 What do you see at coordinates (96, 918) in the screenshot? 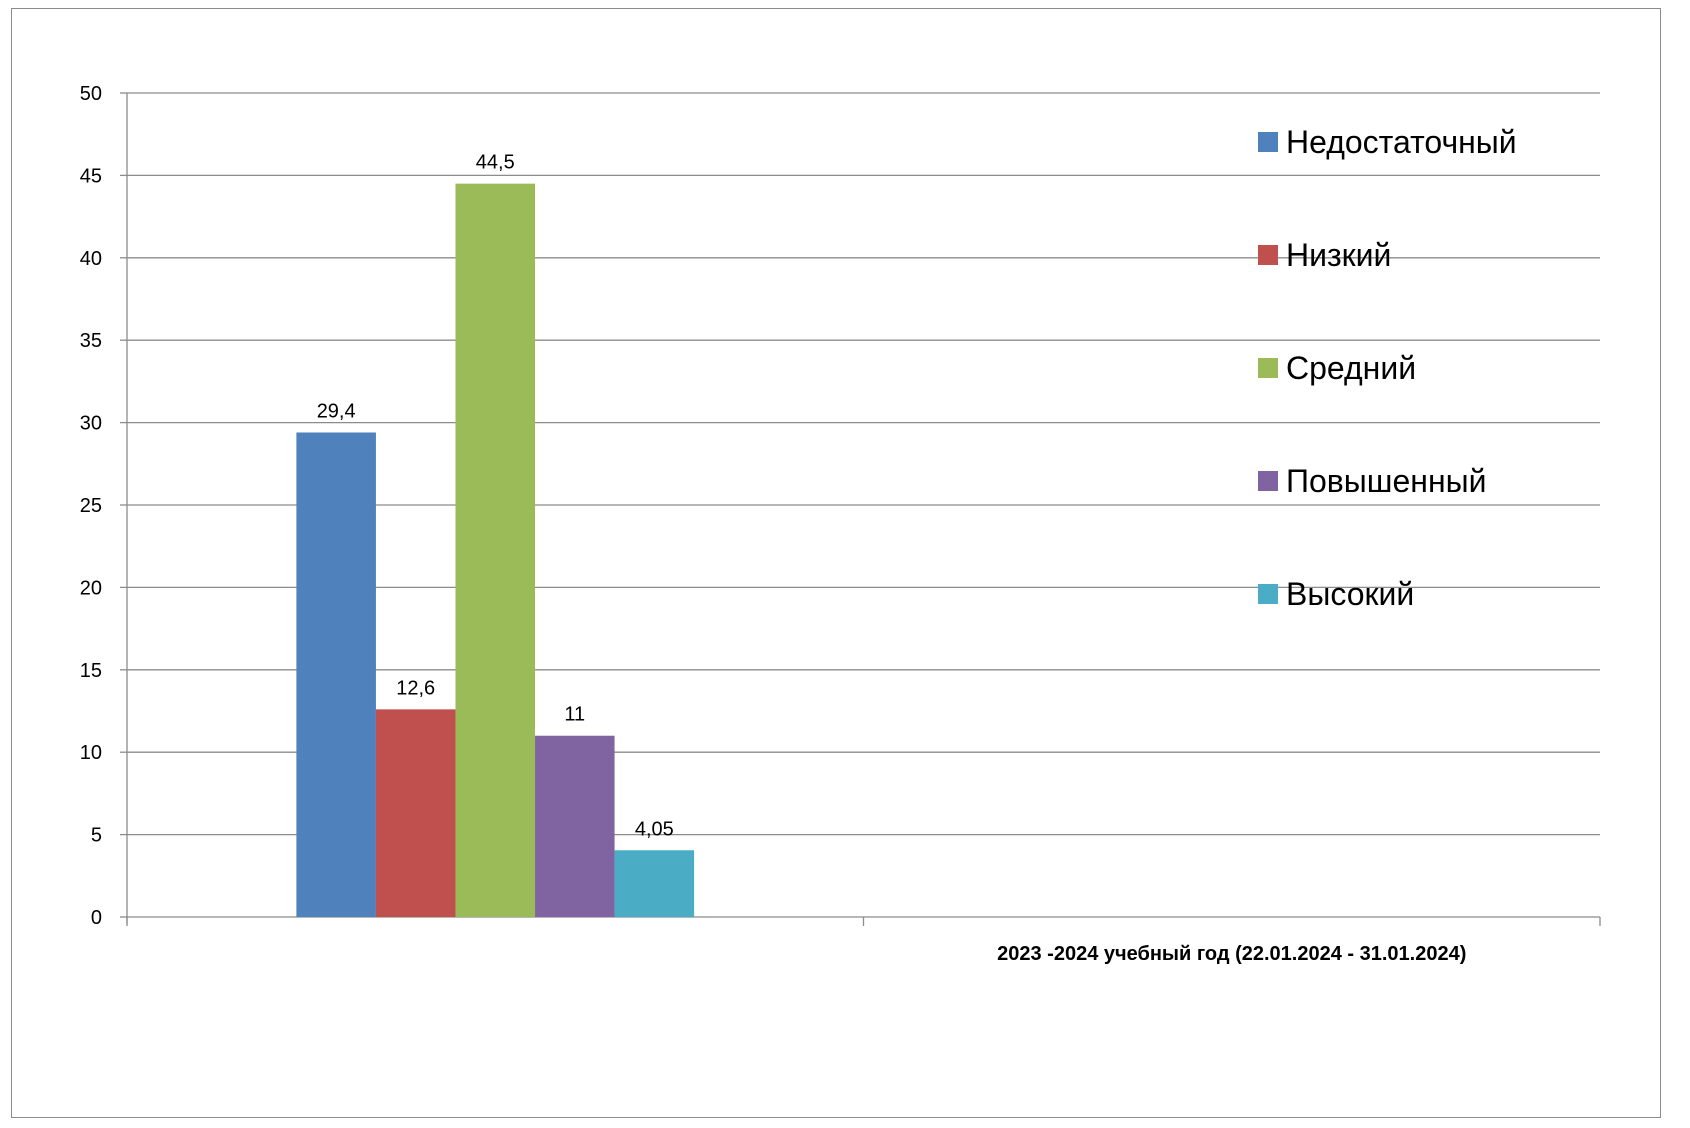
I see `y-tick-label: 0` at bounding box center [96, 918].